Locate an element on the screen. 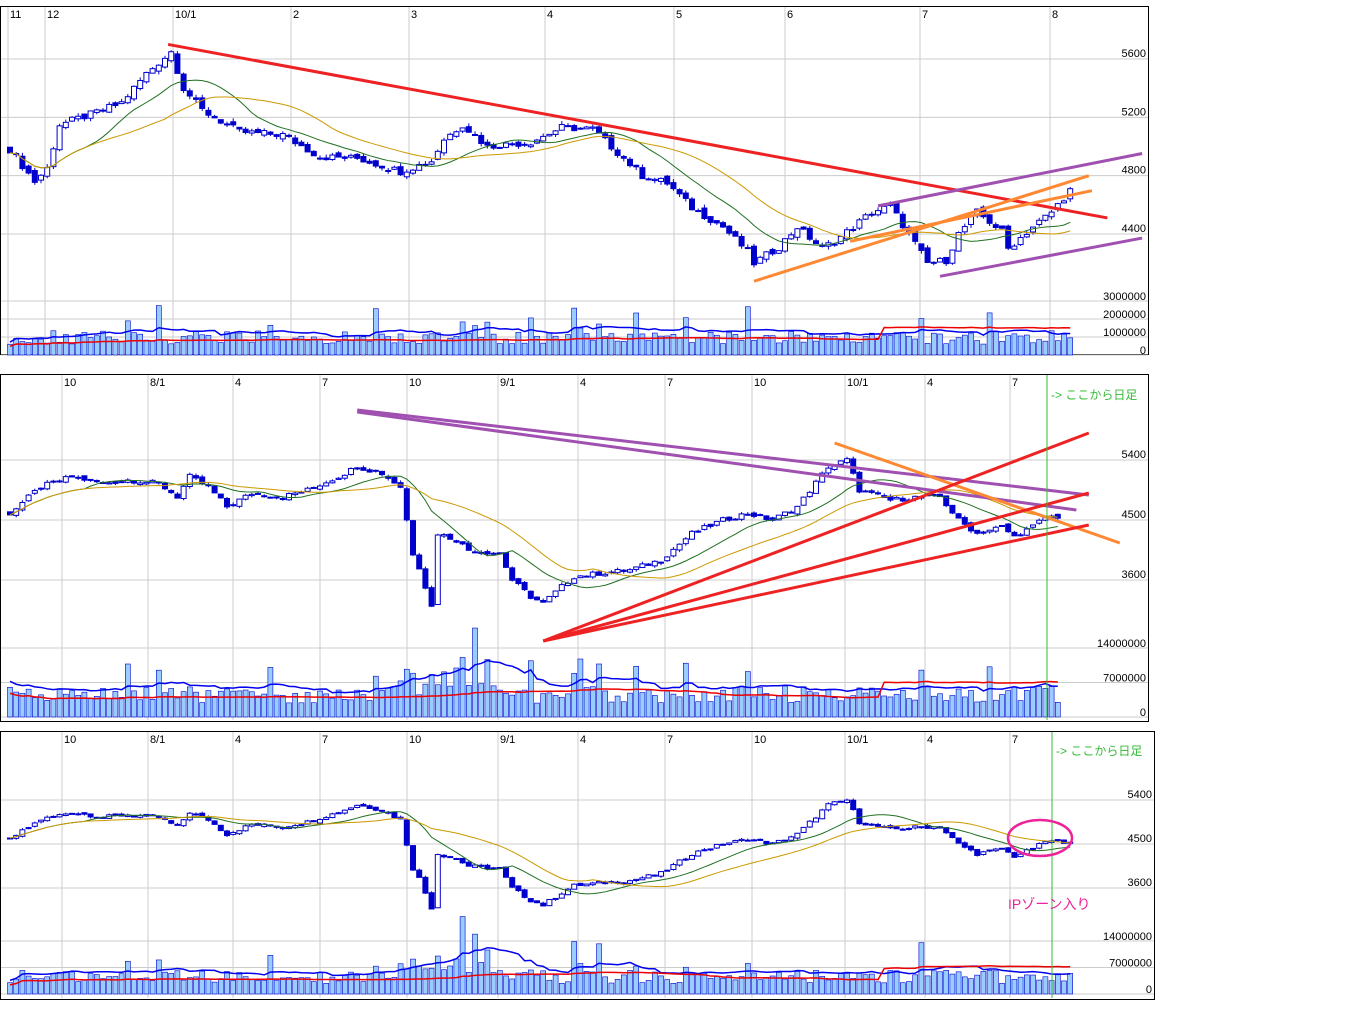  x-tick-label: 4 is located at coordinates (930, 383).